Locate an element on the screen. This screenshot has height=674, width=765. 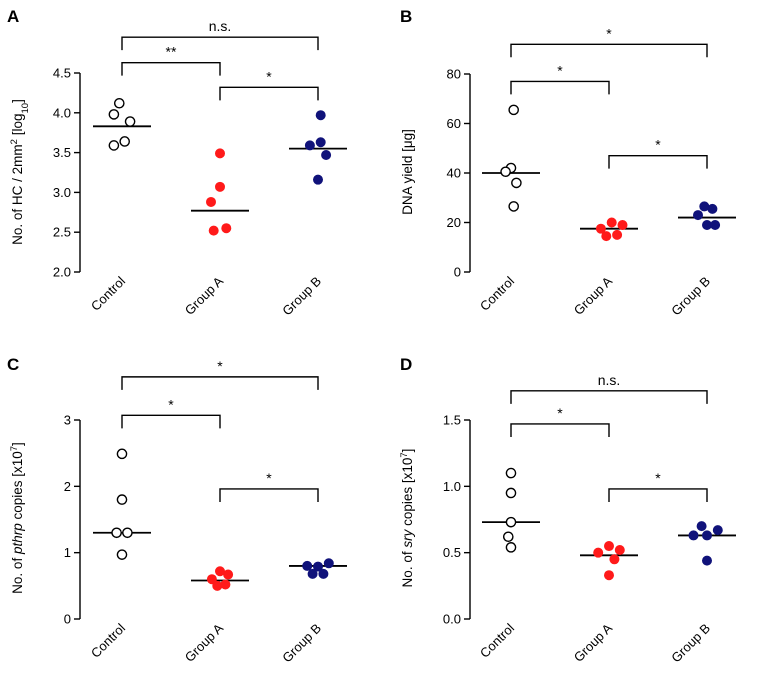
y-tick-label: 2.5 is located at coordinates (62, 232).